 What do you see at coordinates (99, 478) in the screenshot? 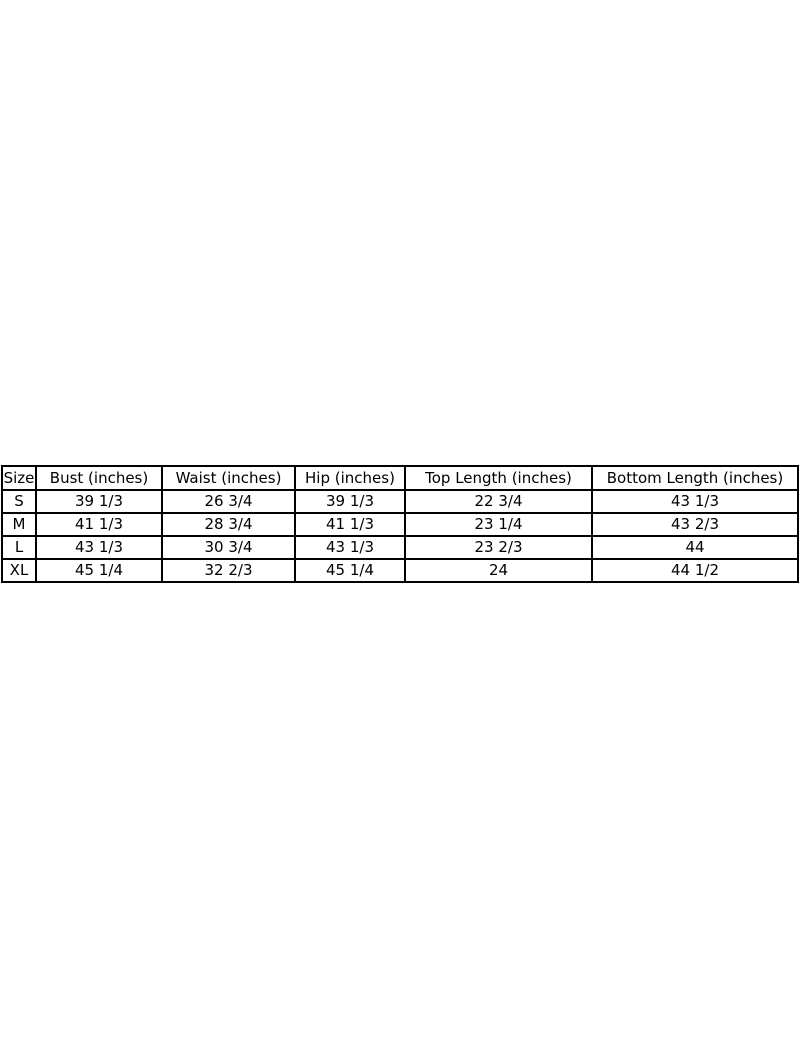
I see `column-header: Bust (inches)` at bounding box center [99, 478].